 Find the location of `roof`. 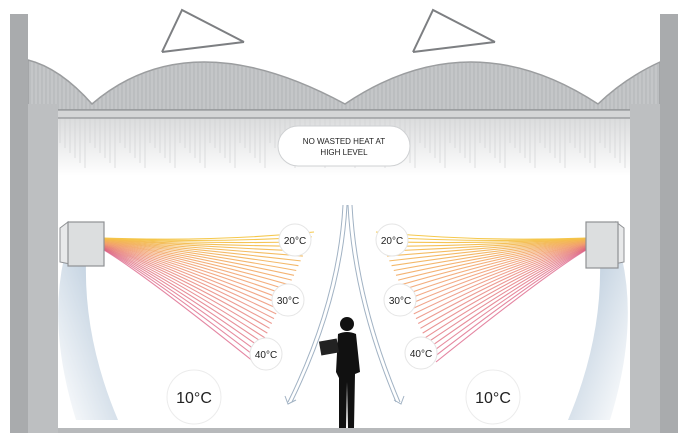

roof is located at coordinates (344, 85).